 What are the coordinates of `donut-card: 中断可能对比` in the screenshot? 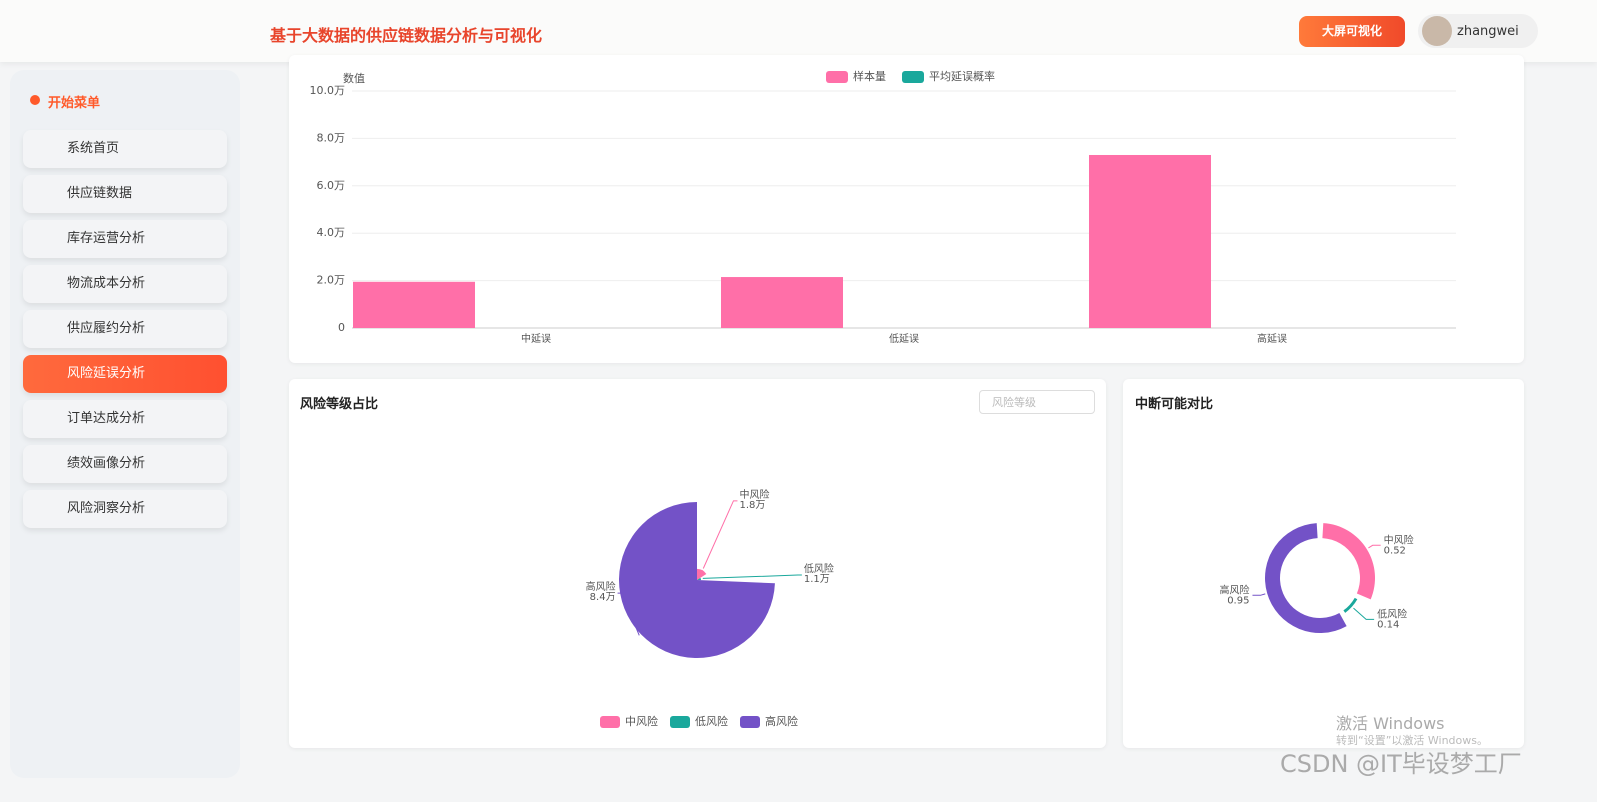 It's located at (1323, 563).